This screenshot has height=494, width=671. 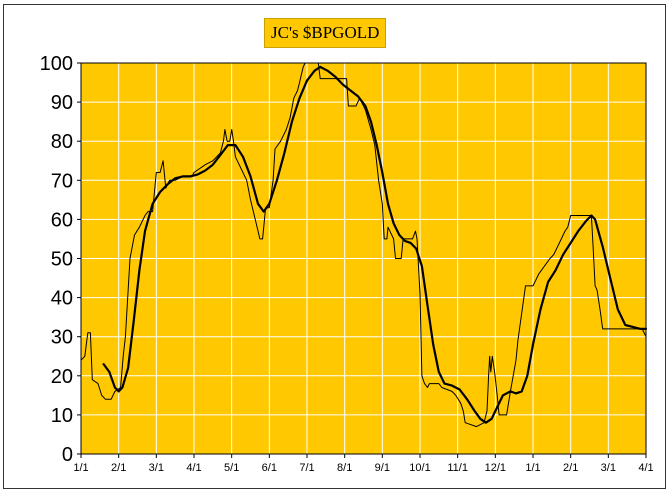 What do you see at coordinates (62, 142) in the screenshot?
I see `y-tick-label: 80` at bounding box center [62, 142].